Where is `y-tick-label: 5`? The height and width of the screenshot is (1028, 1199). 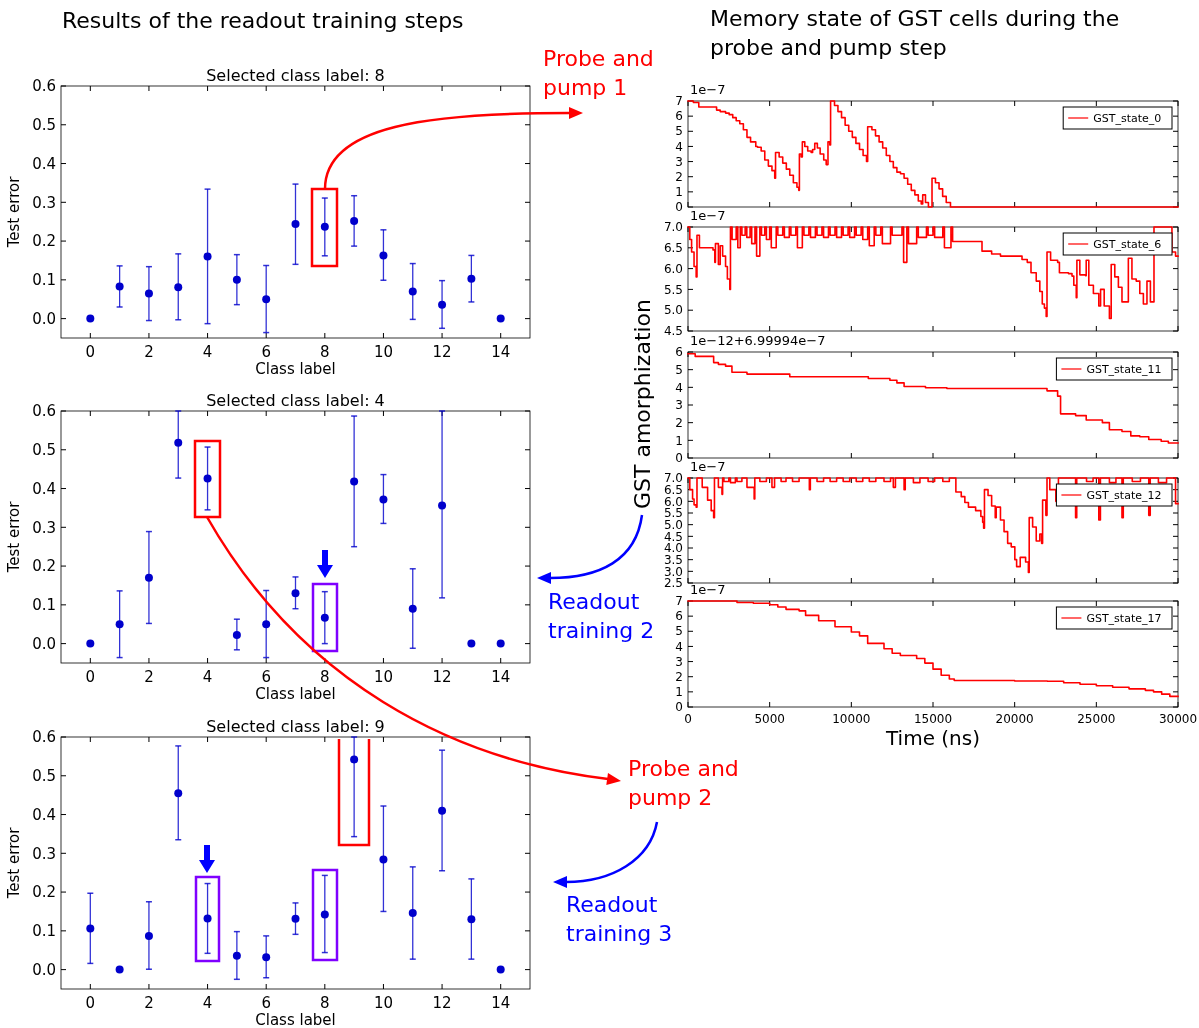
y-tick-label: 5 is located at coordinates (679, 631).